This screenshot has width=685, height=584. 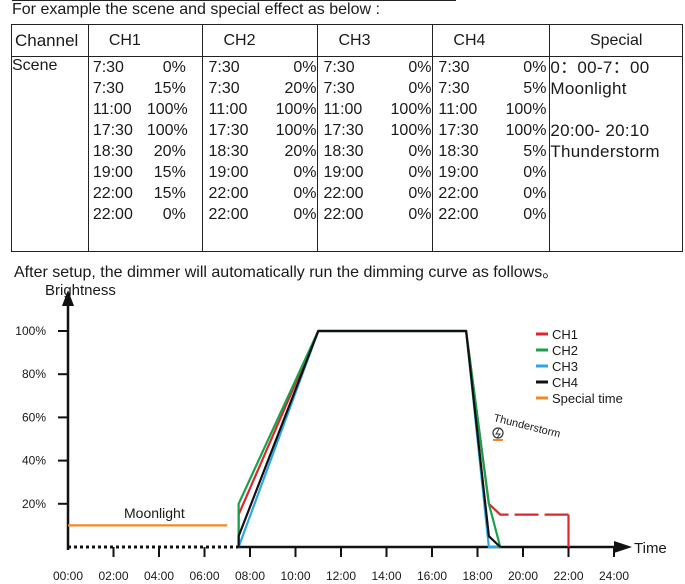 What do you see at coordinates (568, 576) in the screenshot?
I see `x-tick-label: 22:00` at bounding box center [568, 576].